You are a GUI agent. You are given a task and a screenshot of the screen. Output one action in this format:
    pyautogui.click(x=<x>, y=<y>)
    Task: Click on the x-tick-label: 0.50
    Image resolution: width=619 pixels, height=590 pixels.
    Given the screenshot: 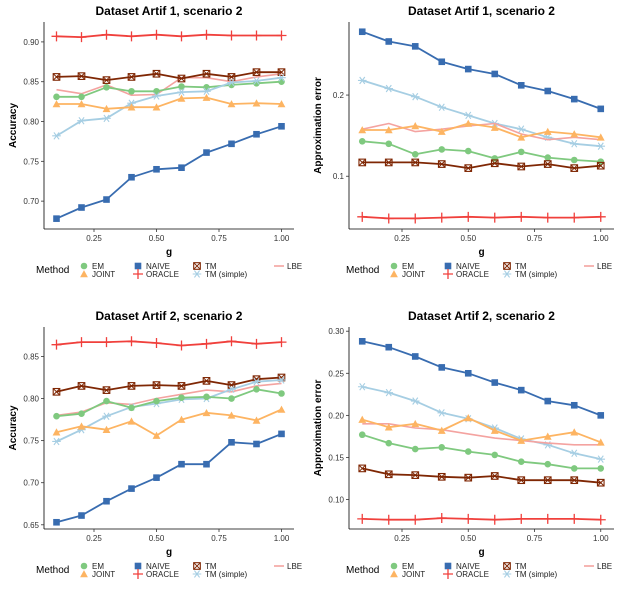 What is the action you would take?
    pyautogui.click(x=468, y=538)
    